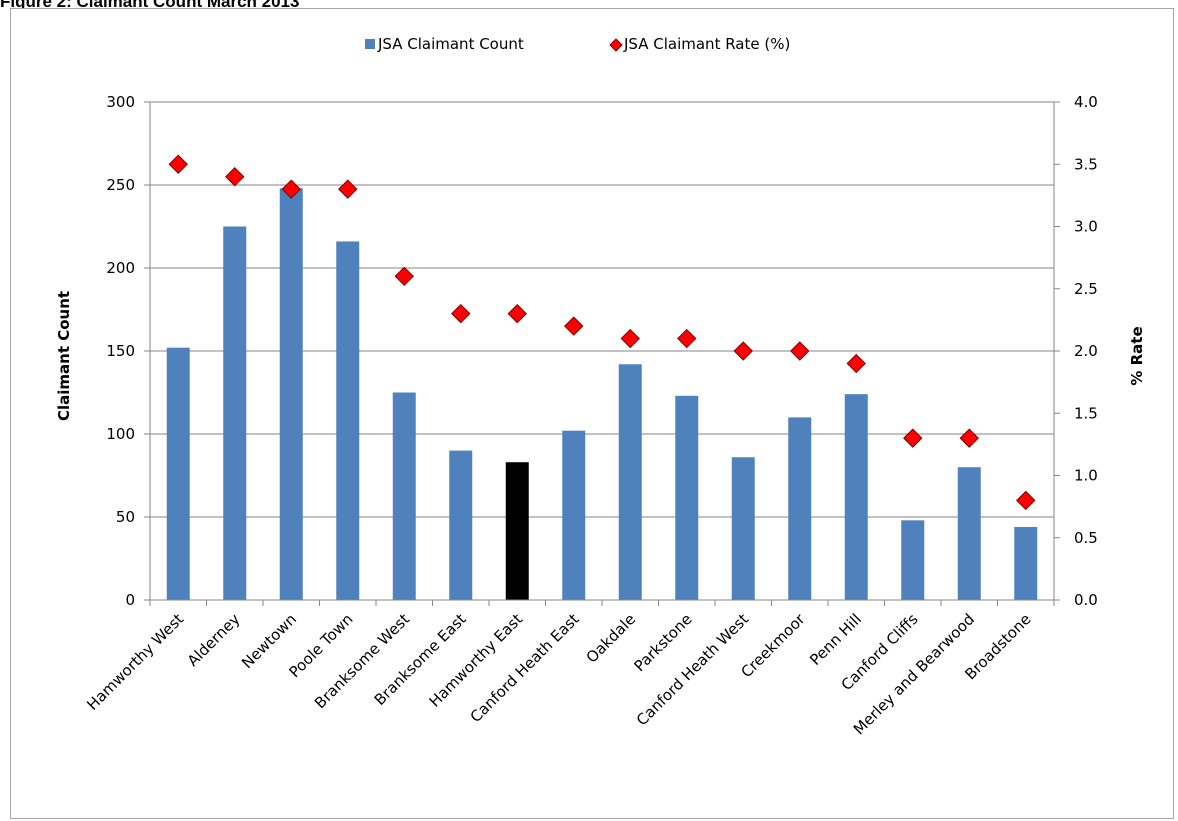 The image size is (1178, 821). Describe the element at coordinates (1086, 600) in the screenshot. I see `y2-tick-label: 0.0` at that location.